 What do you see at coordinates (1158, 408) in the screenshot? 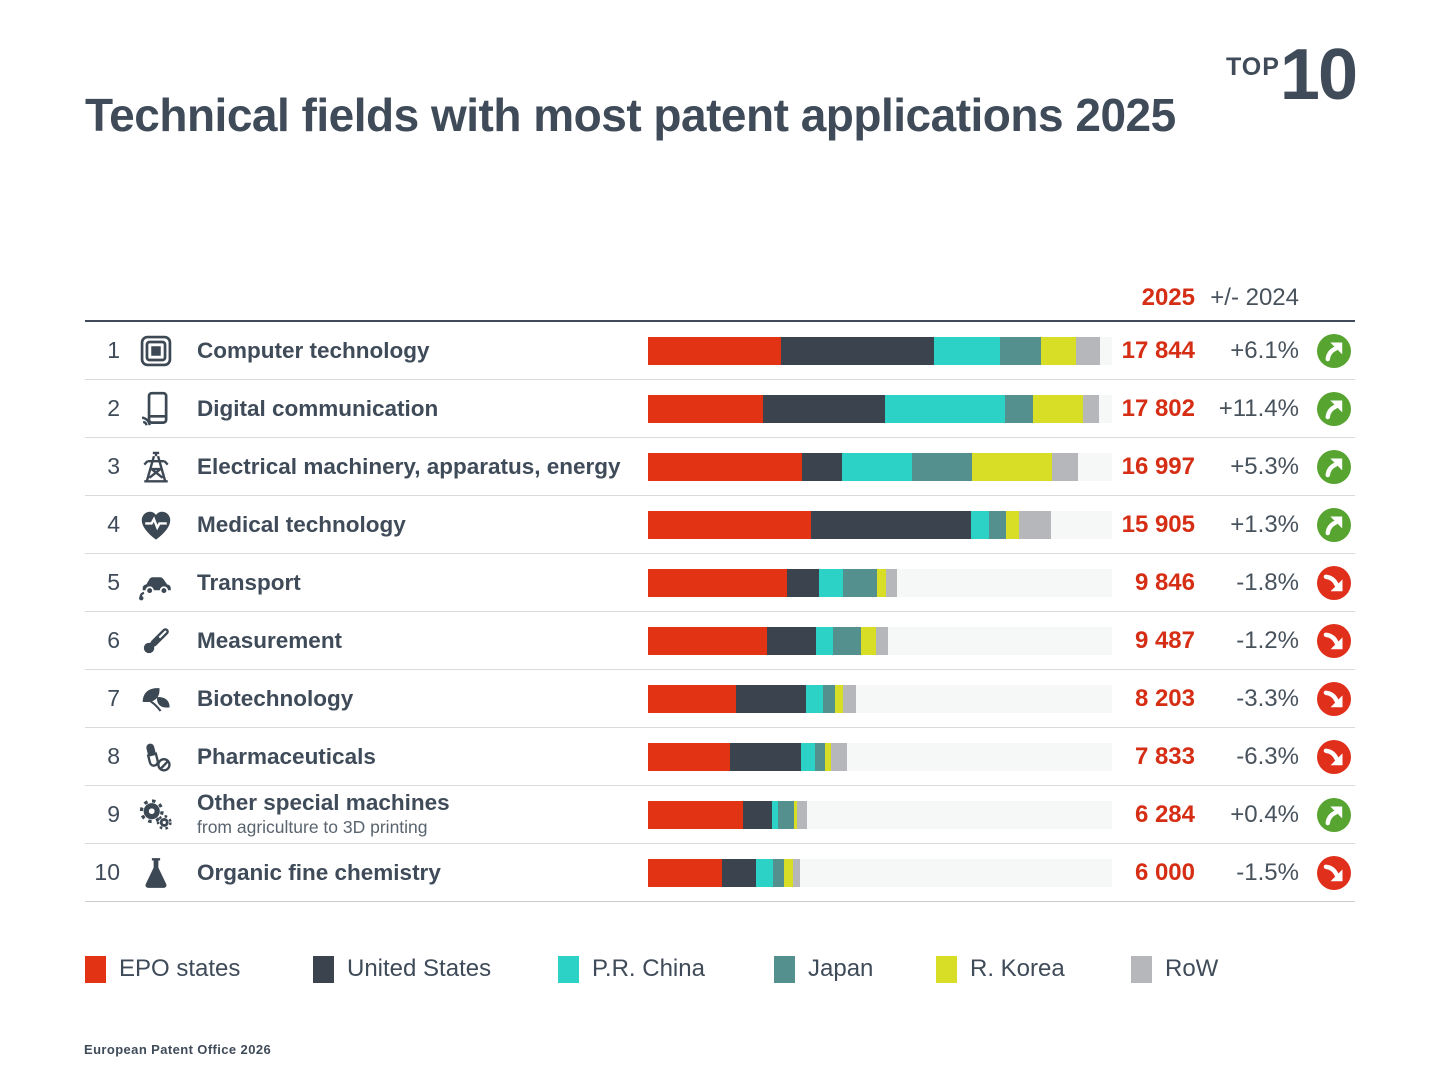
I see `value-2025: 17 802` at bounding box center [1158, 408].